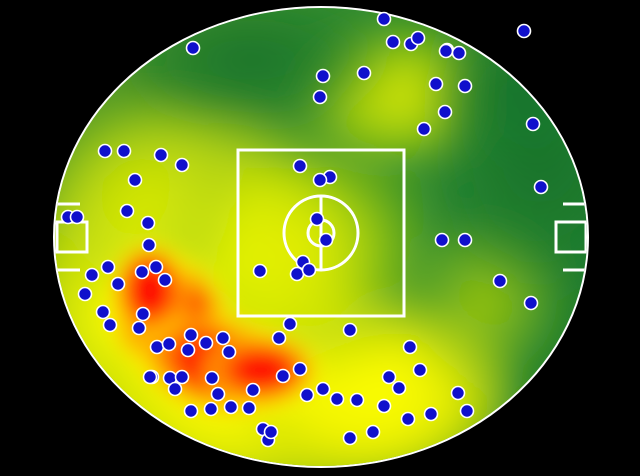 The width and height of the screenshot is (640, 476). Describe the element at coordinates (570, 237) in the screenshot. I see `goal-square-right` at that location.